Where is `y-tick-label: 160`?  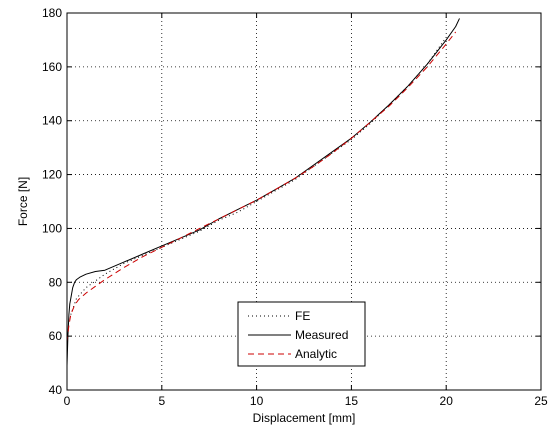
y-tick-label: 160 is located at coordinates (52, 67).